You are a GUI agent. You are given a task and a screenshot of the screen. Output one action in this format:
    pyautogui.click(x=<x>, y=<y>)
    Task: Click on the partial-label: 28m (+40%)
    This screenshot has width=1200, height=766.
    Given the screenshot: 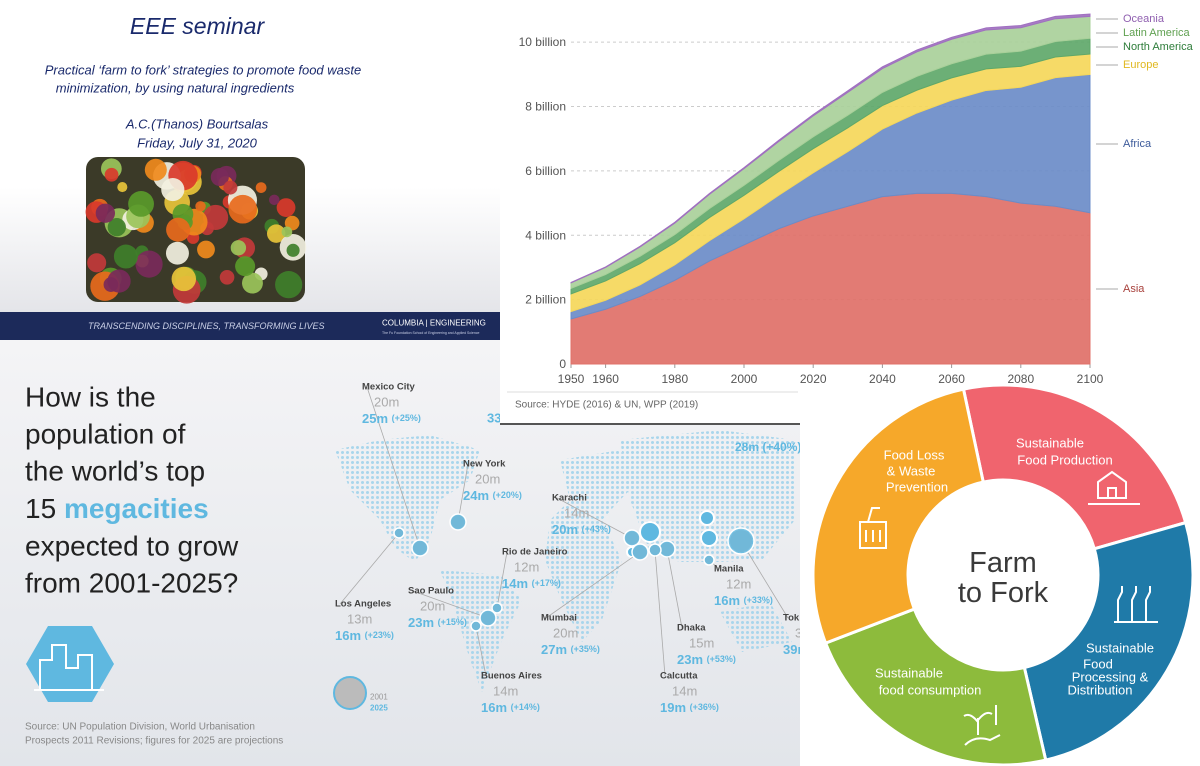 What is the action you would take?
    pyautogui.click(x=768, y=447)
    